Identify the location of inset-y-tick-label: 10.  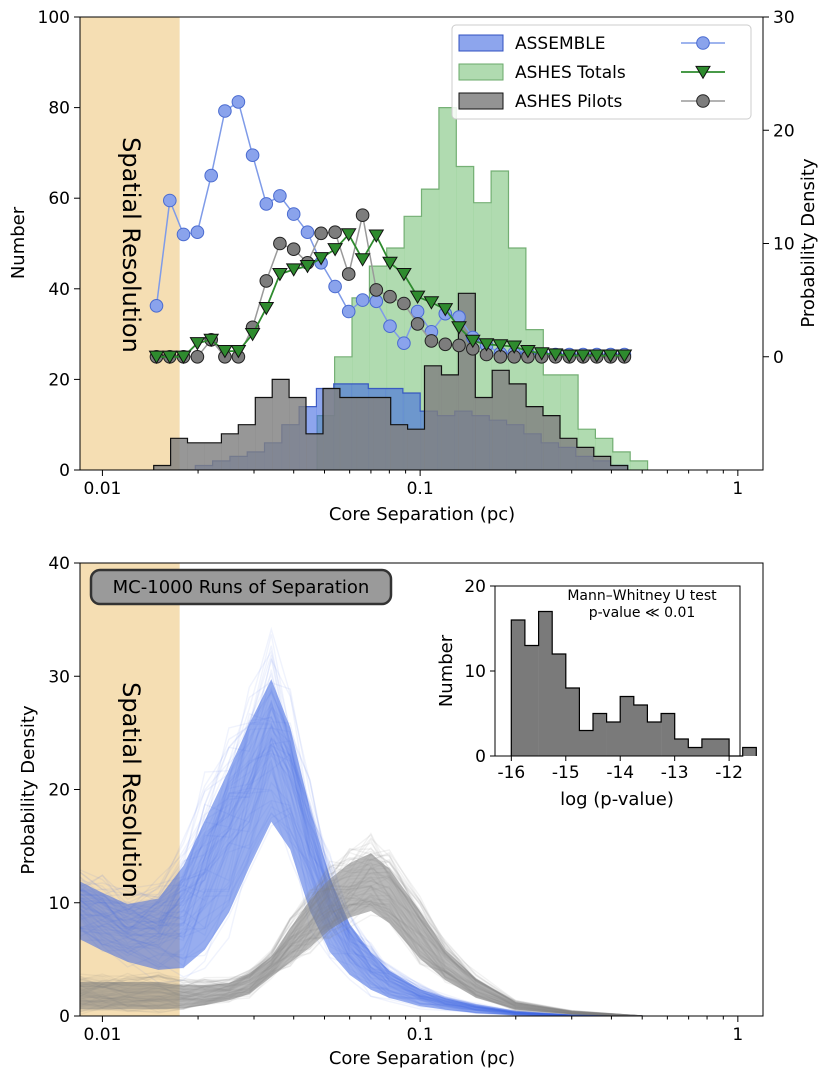
(475, 672).